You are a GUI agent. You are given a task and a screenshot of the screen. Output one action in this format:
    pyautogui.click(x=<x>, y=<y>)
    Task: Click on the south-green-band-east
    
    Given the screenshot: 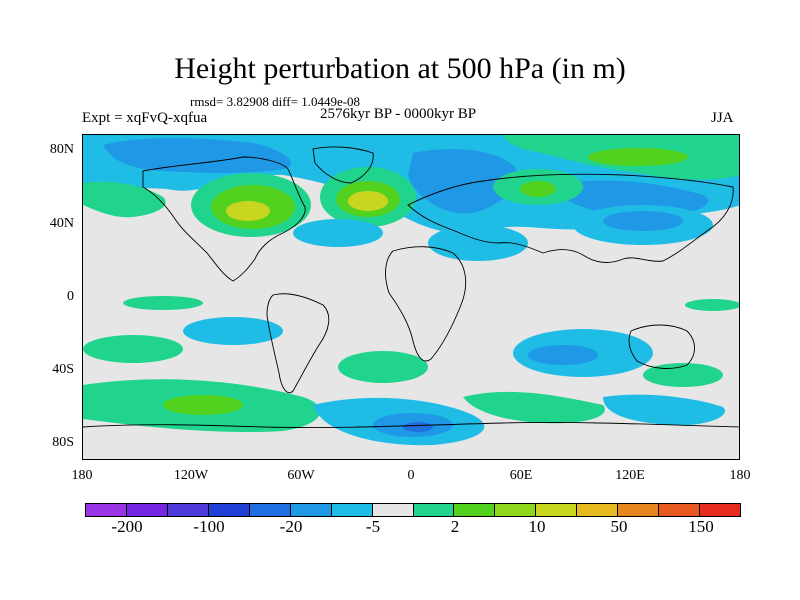 What is the action you would take?
    pyautogui.click(x=534, y=407)
    